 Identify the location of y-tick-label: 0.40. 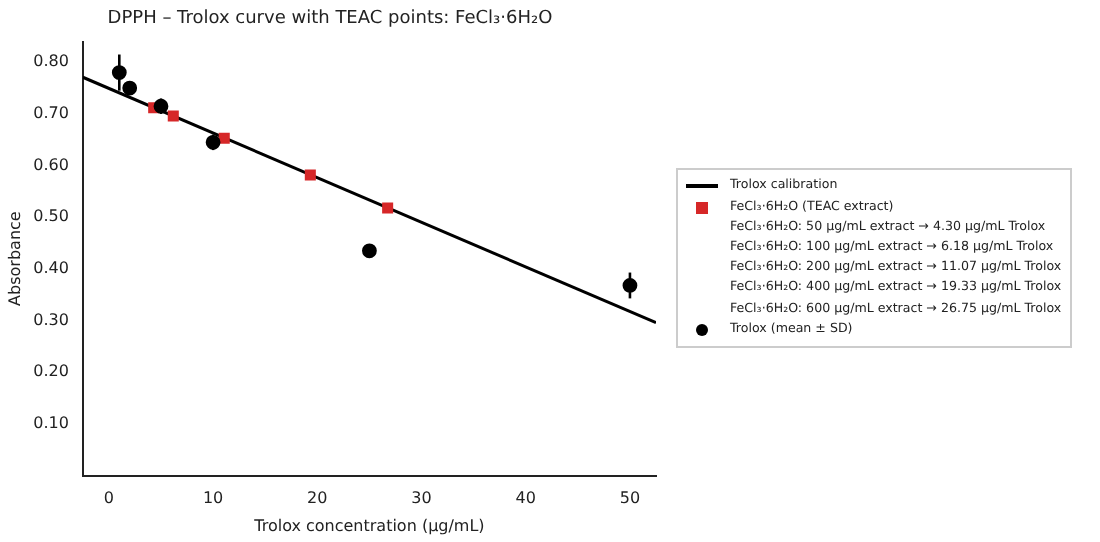
(51, 268).